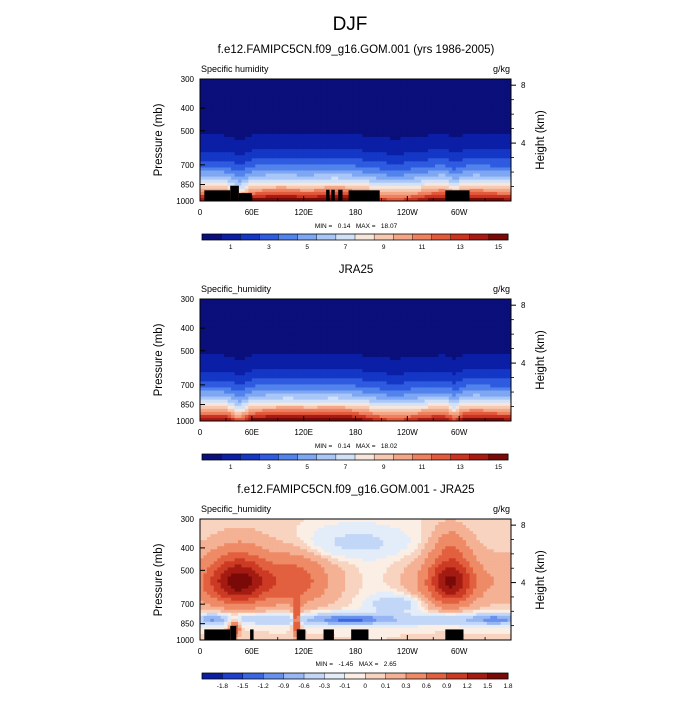  What do you see at coordinates (518, 133) in the screenshot?
I see `y-axis-height: 84` at bounding box center [518, 133].